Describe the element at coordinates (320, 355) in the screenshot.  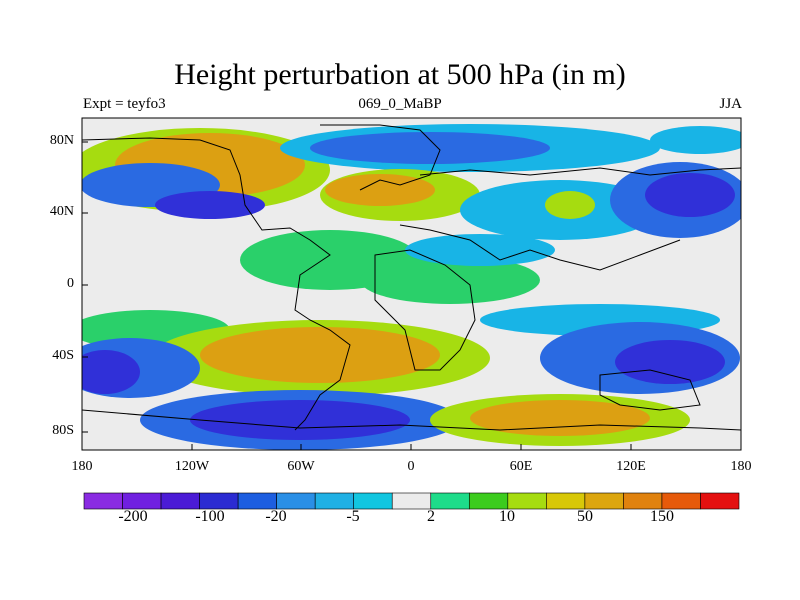
I see `contour-s-orange` at that location.